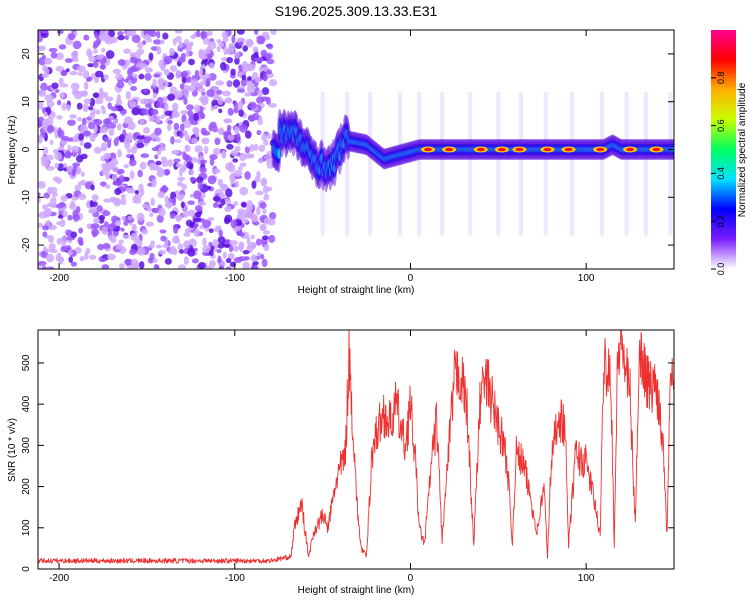 Image resolution: width=750 pixels, height=600 pixels. Describe the element at coordinates (586, 578) in the screenshot. I see `snr-xtick-label: 100` at that location.